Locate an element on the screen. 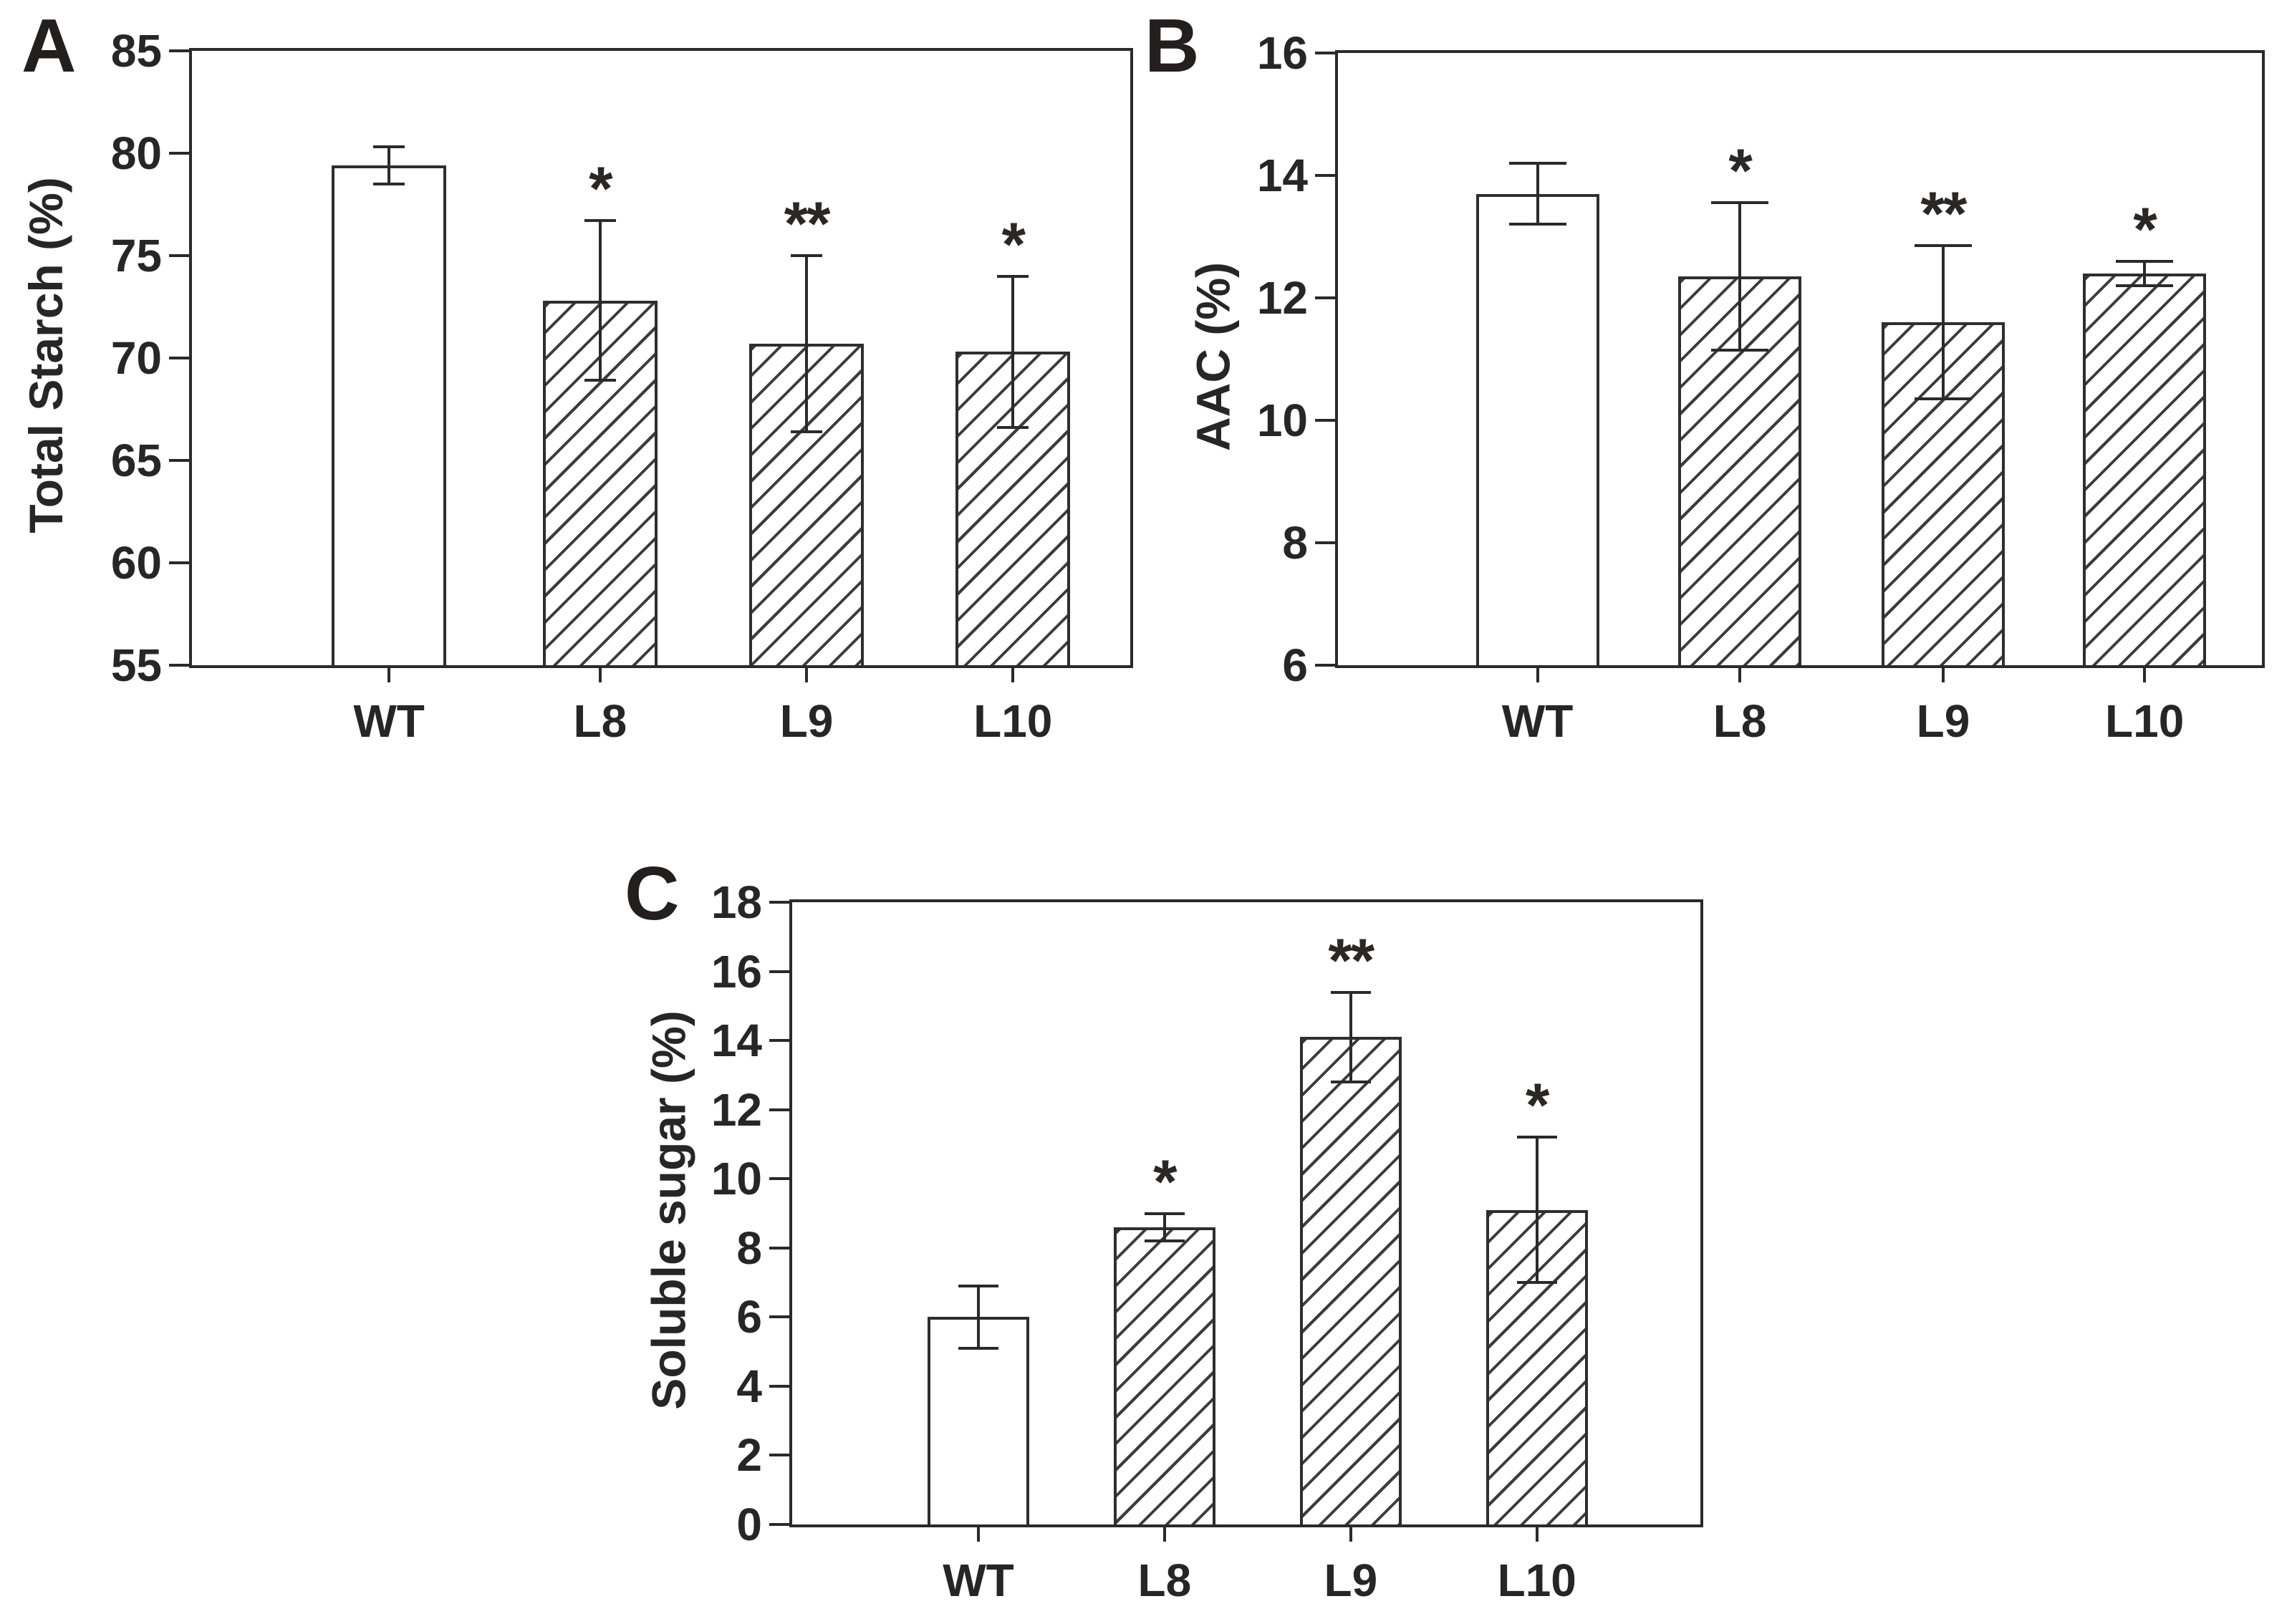 The height and width of the screenshot is (1624, 2292). panel-c-error-bar-l8 is located at coordinates (1164, 1227).